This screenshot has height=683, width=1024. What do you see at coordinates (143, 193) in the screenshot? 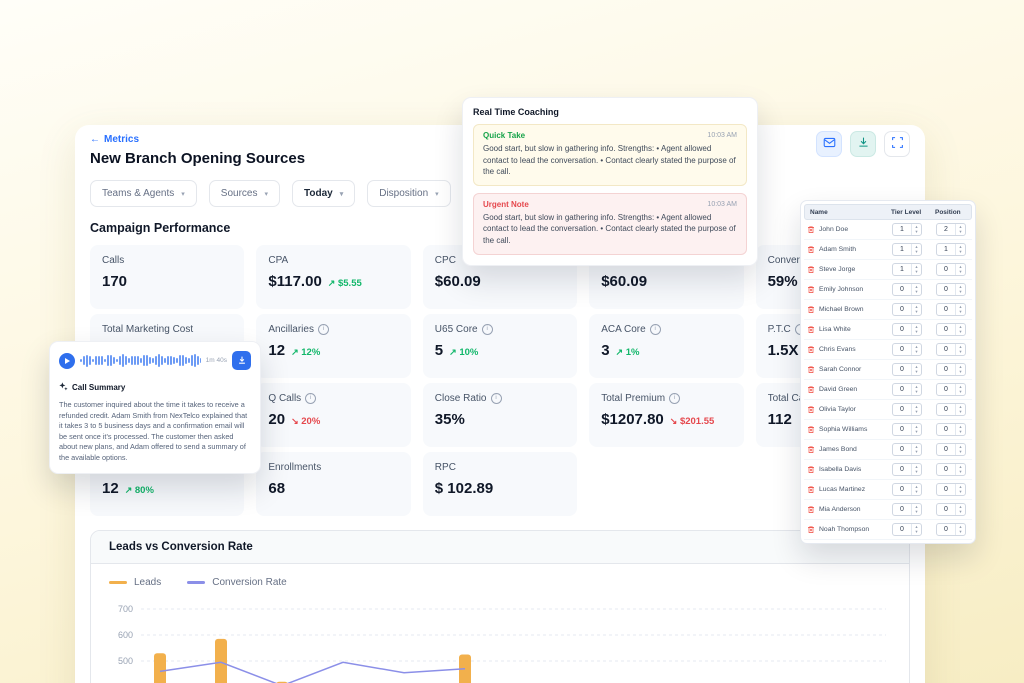
I see `filter-teams-agents: Teams & Agents ▾` at bounding box center [143, 193].